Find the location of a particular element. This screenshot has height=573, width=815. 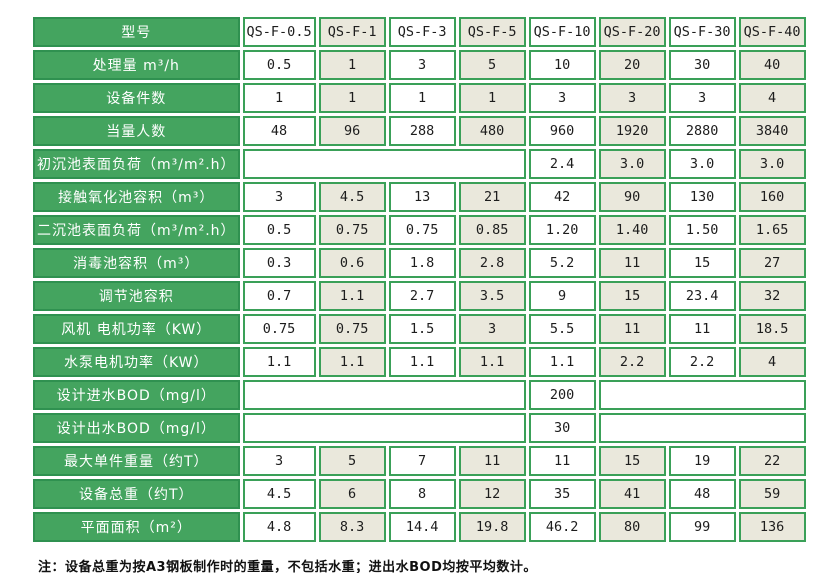

table-row: 设备件数 1 1 1 1 3 3 3 4 is located at coordinates (419, 98).